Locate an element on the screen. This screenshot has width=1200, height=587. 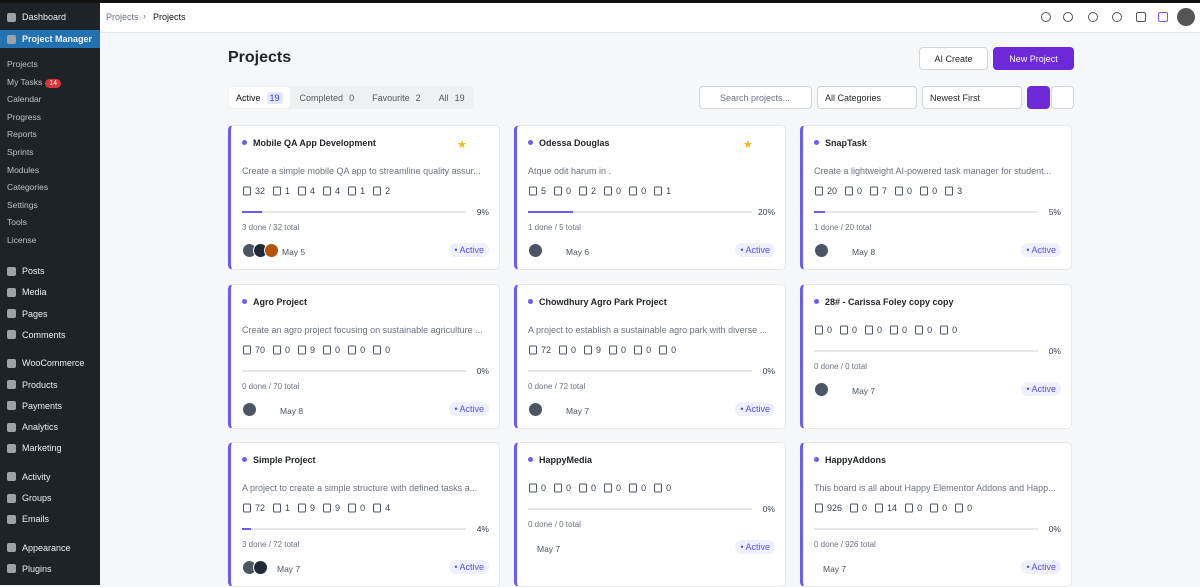
menu-item: Posts is located at coordinates (50, 271).